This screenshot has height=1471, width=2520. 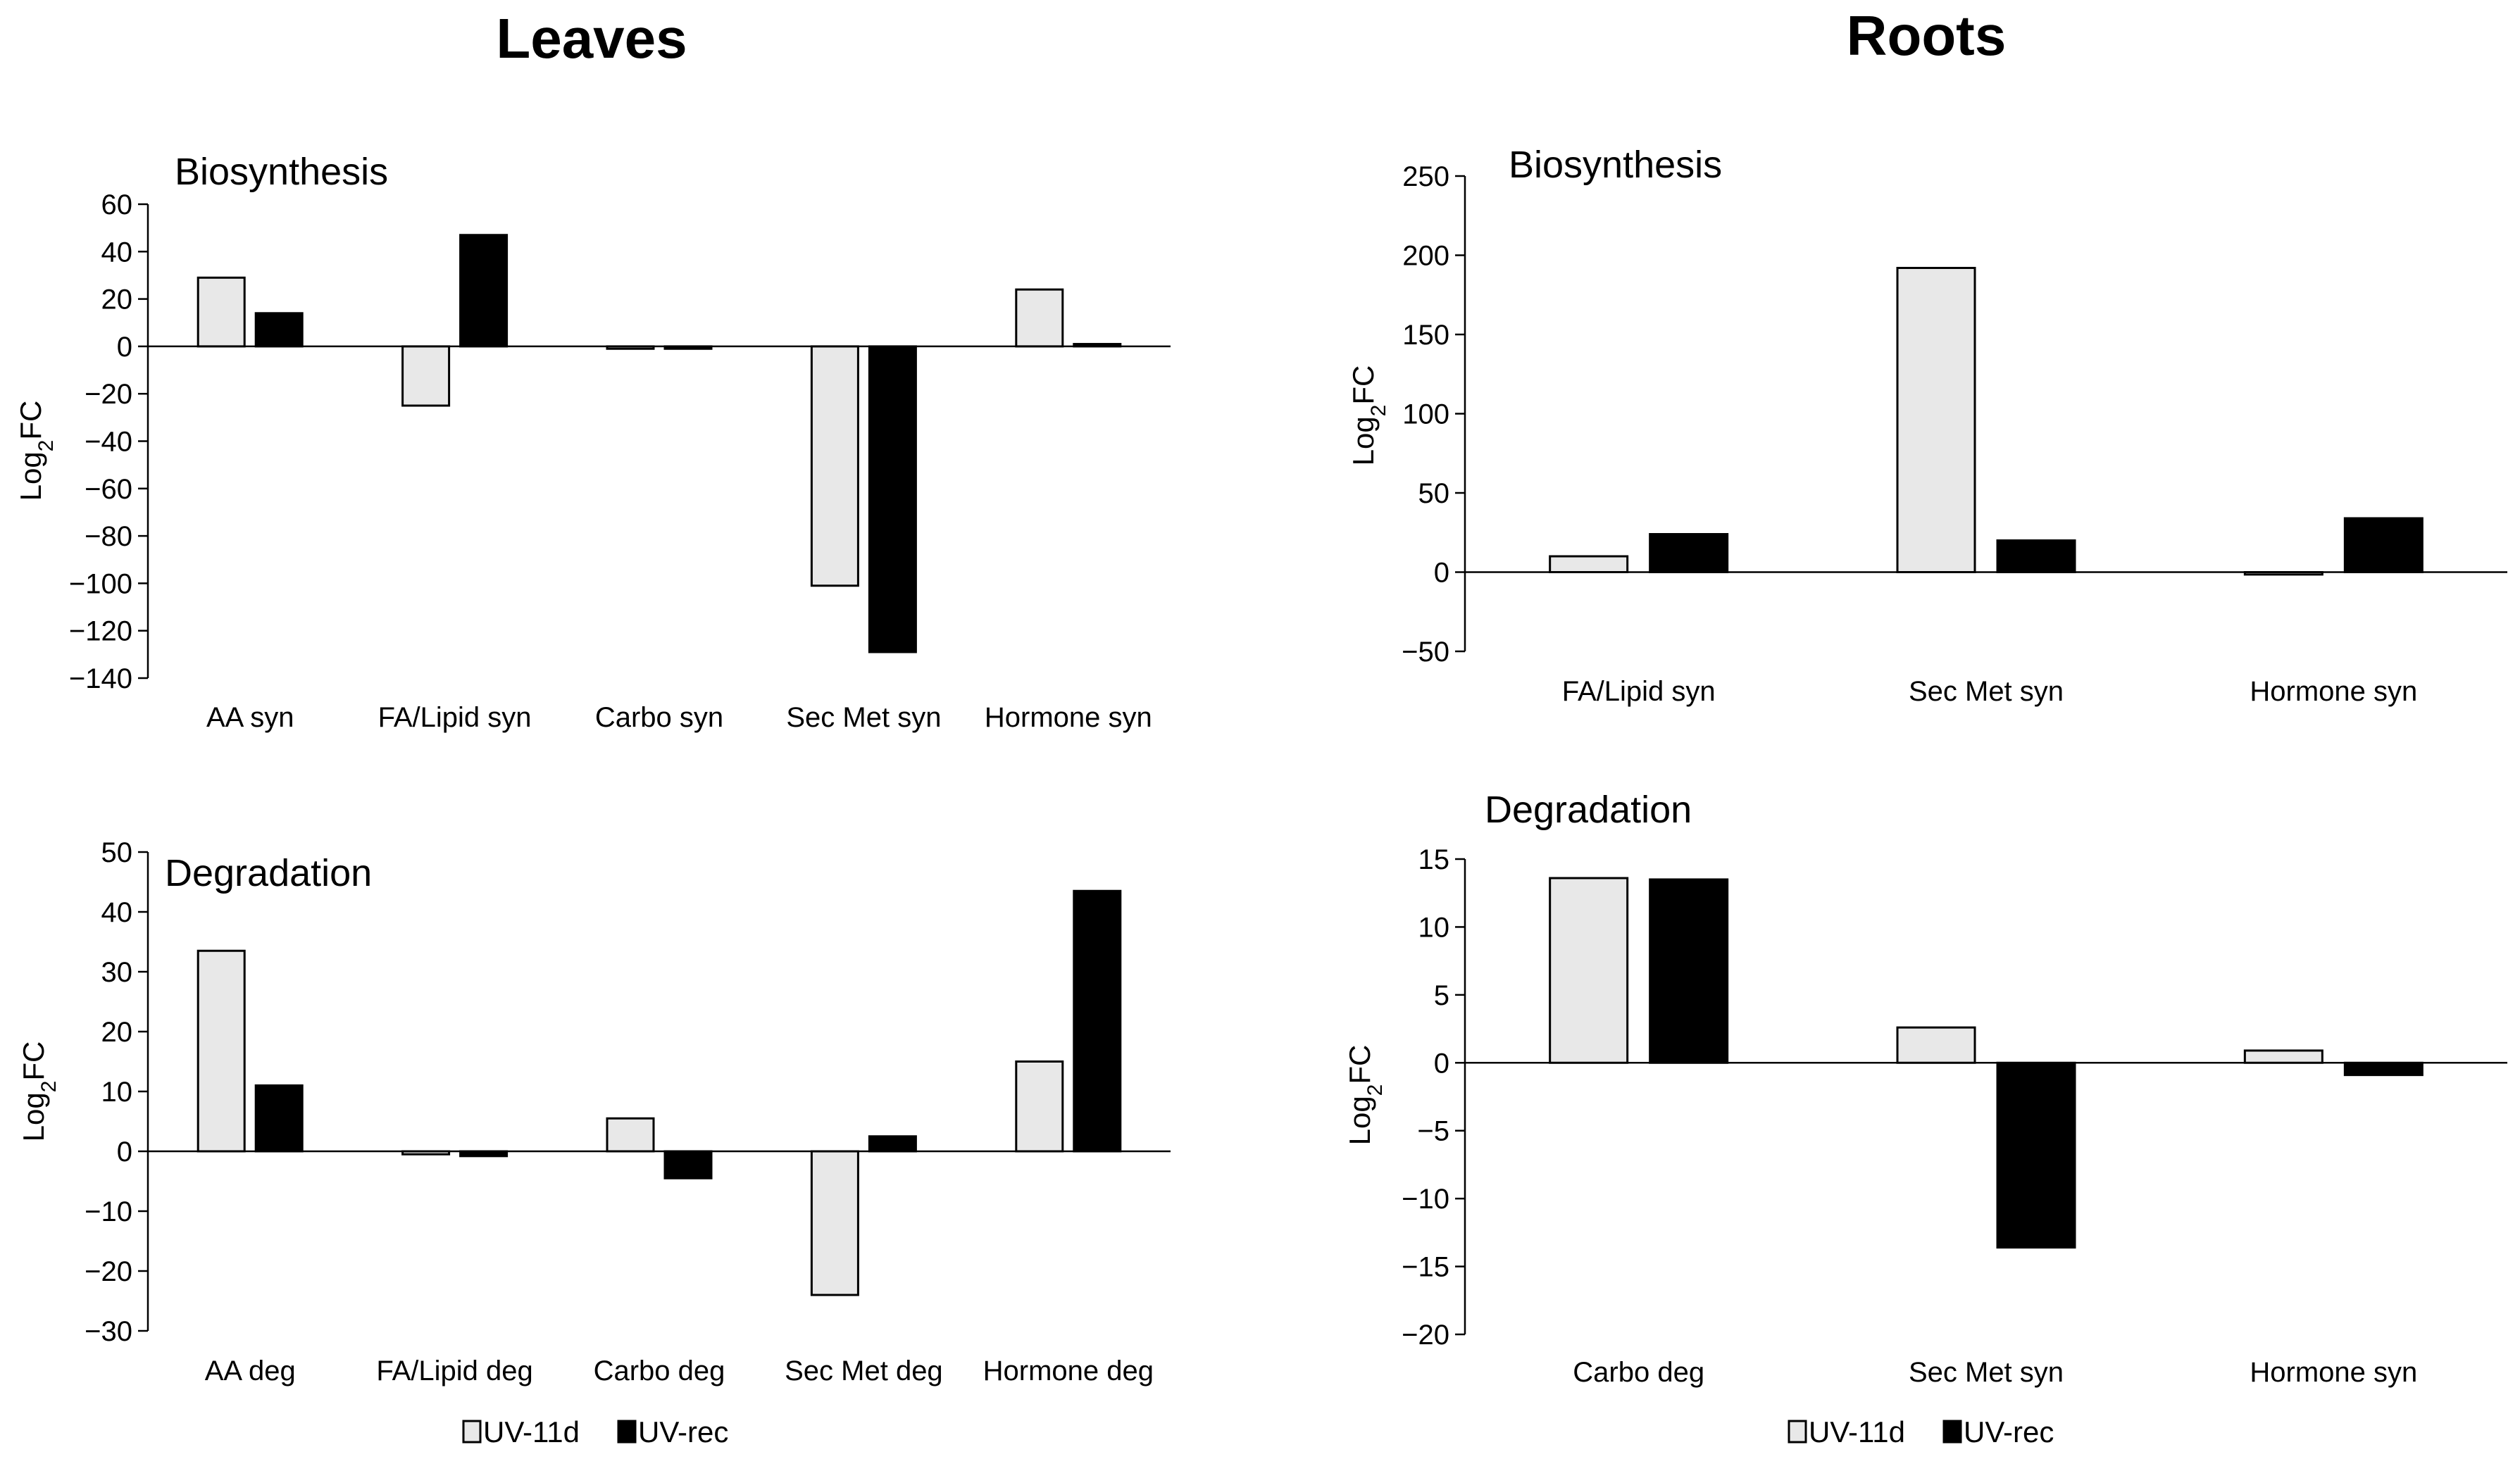 I want to click on y-tick-label: 150, so click(x=1426, y=335).